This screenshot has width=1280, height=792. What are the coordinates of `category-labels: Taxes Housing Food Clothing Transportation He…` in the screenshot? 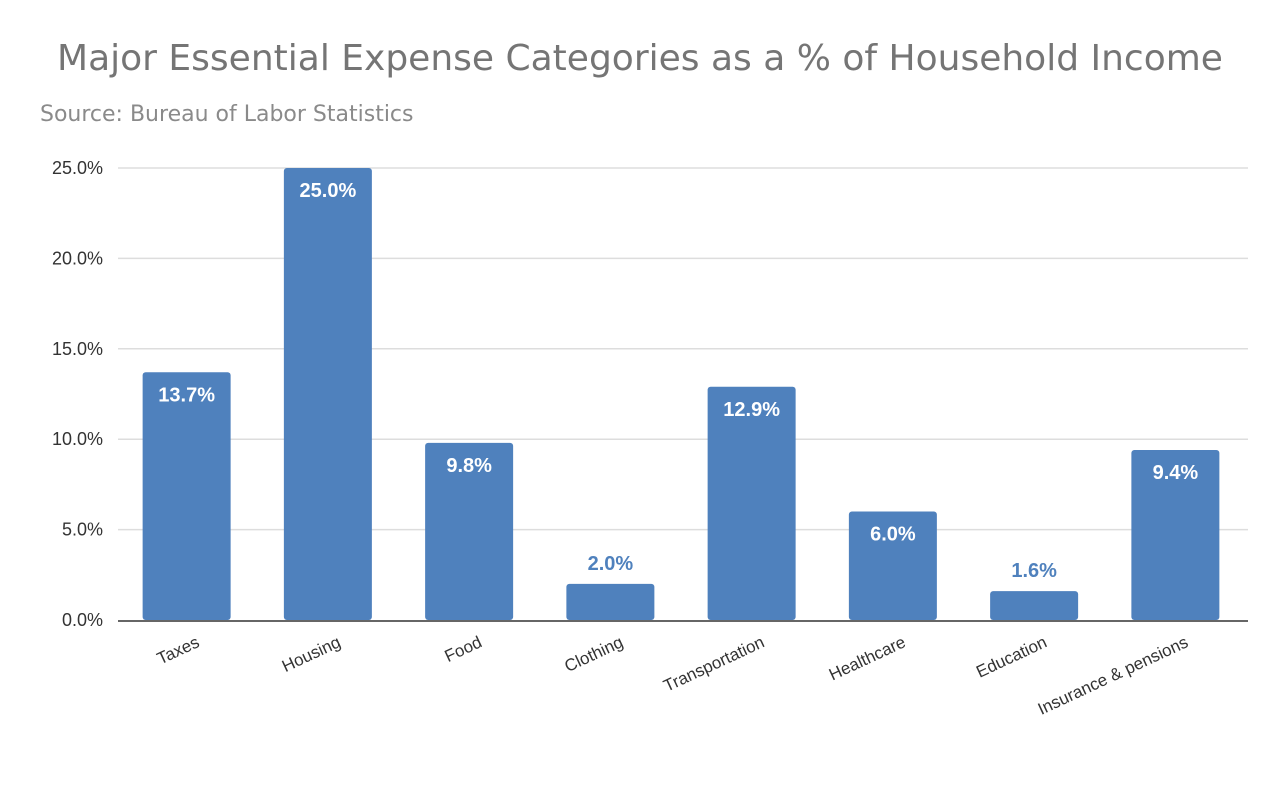 It's located at (672, 675).